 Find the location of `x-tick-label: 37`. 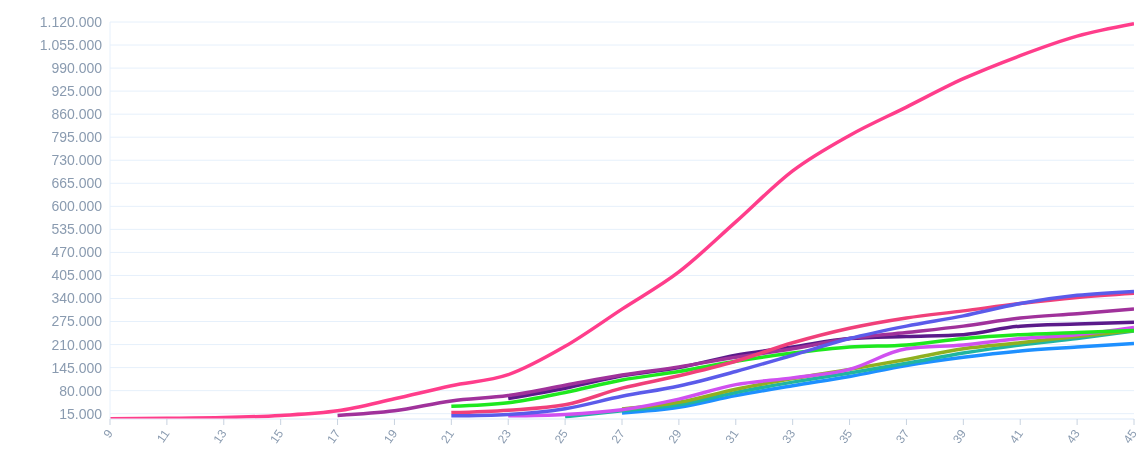

x-tick-label: 37 is located at coordinates (903, 436).